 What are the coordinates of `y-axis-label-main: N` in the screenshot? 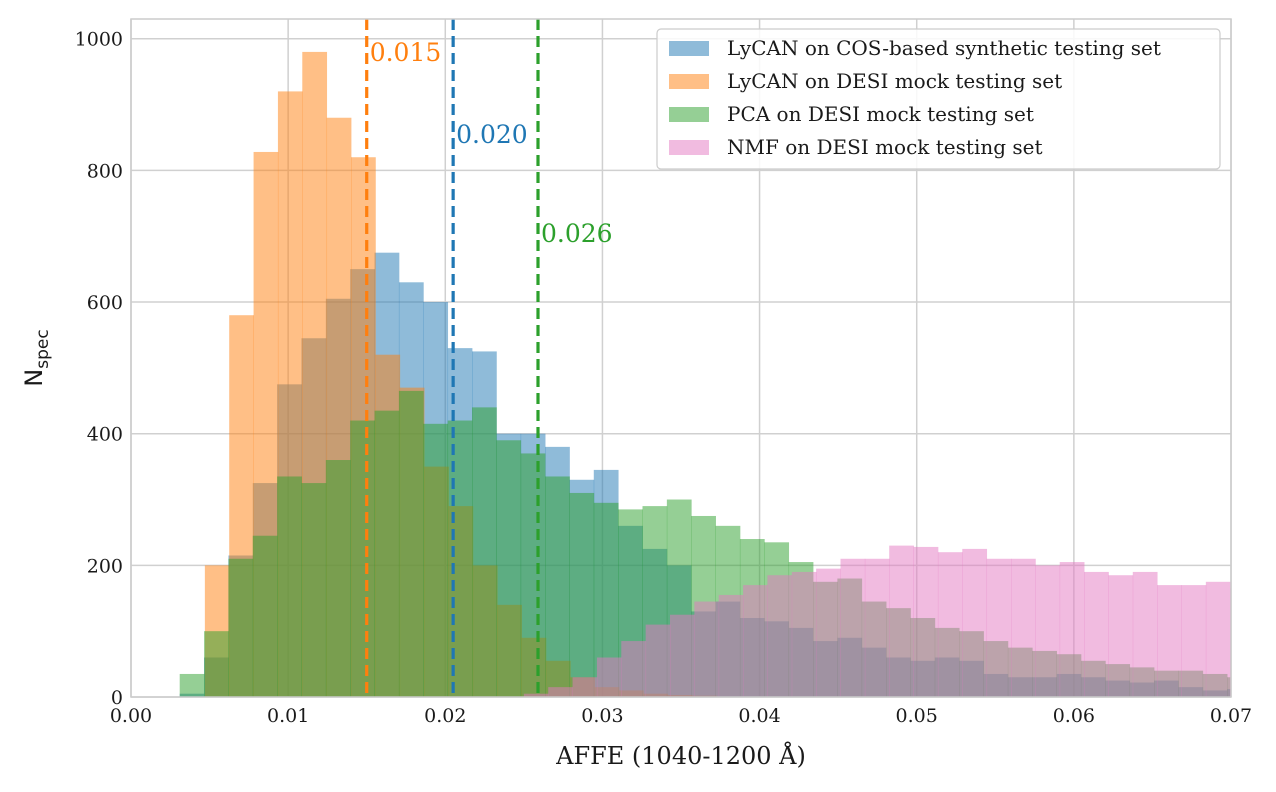 It's located at (34, 378).